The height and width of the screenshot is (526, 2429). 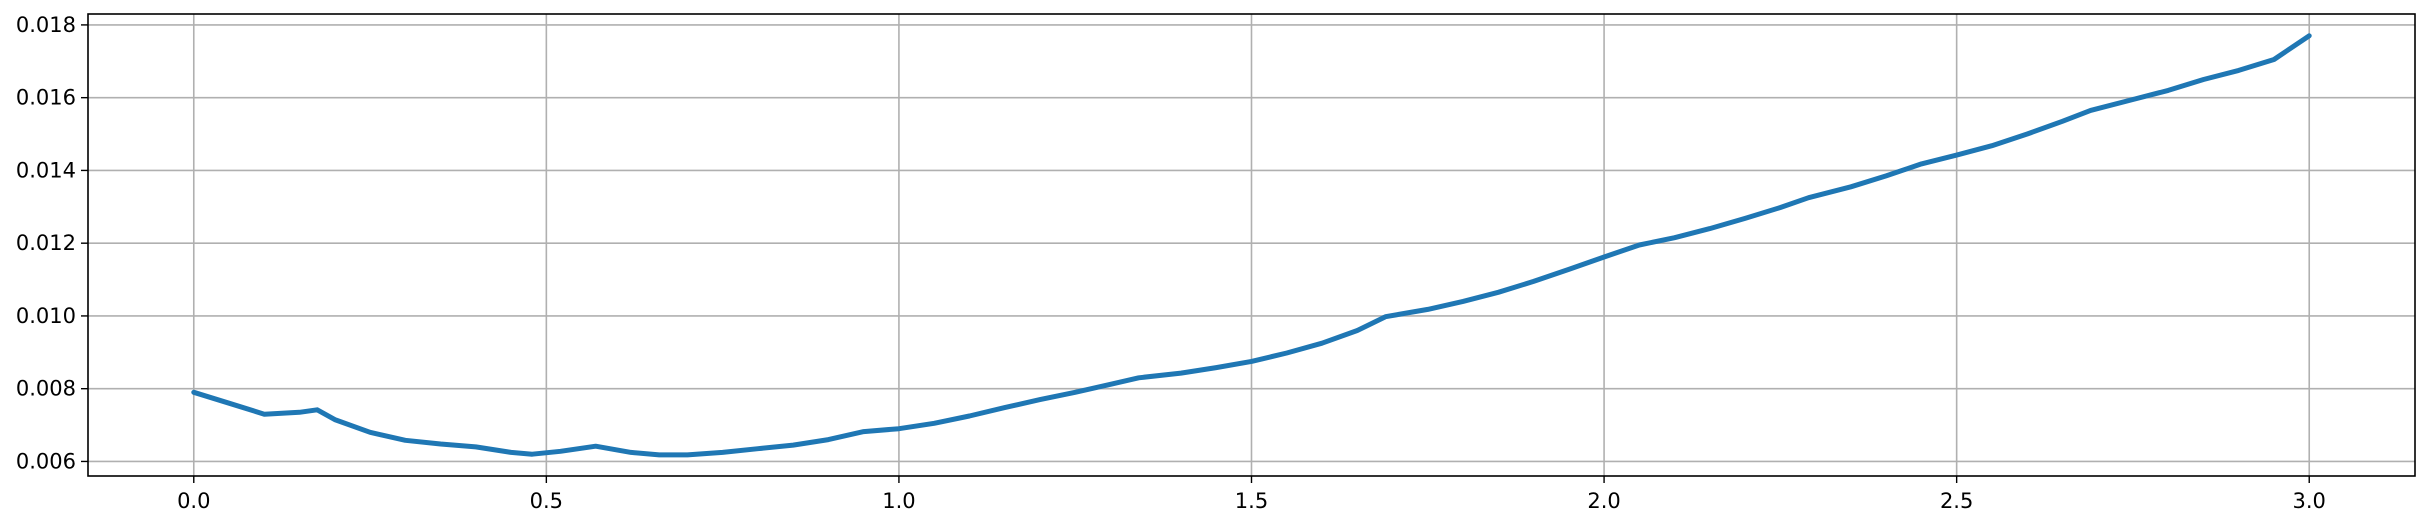 I want to click on x-tick-label: 2.0, so click(x=1603, y=501).